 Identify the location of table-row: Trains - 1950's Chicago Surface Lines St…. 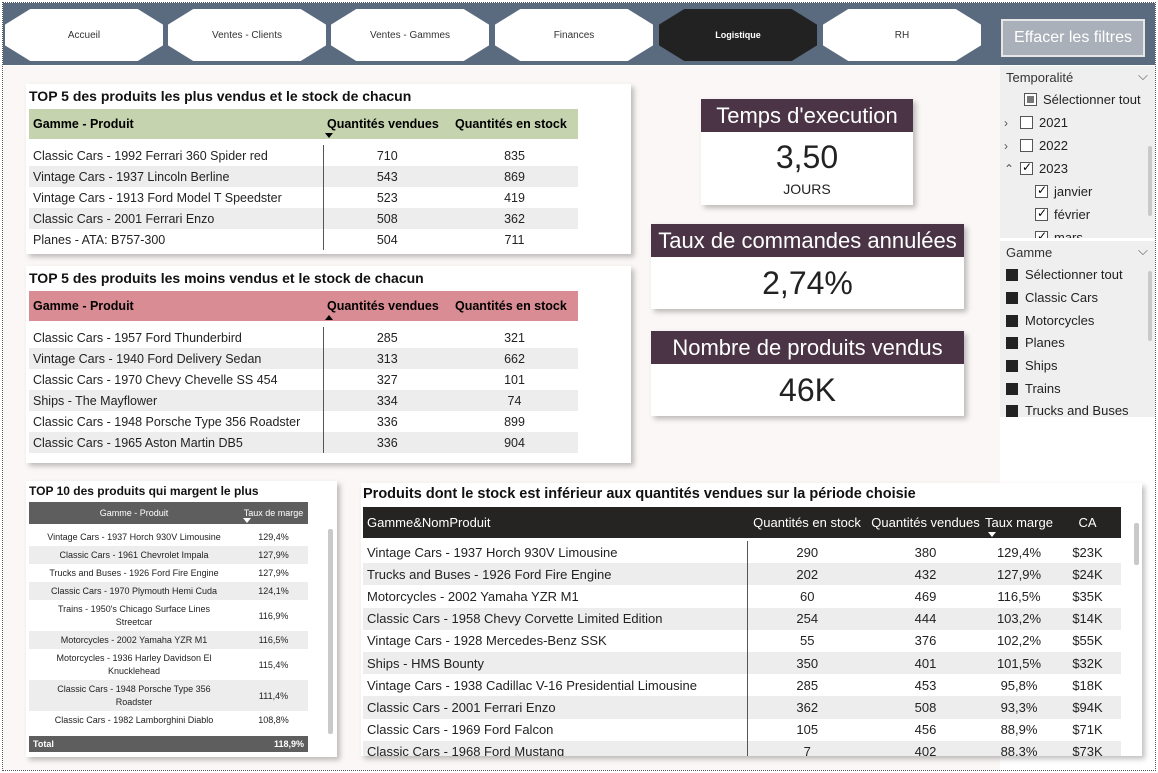
(168, 615).